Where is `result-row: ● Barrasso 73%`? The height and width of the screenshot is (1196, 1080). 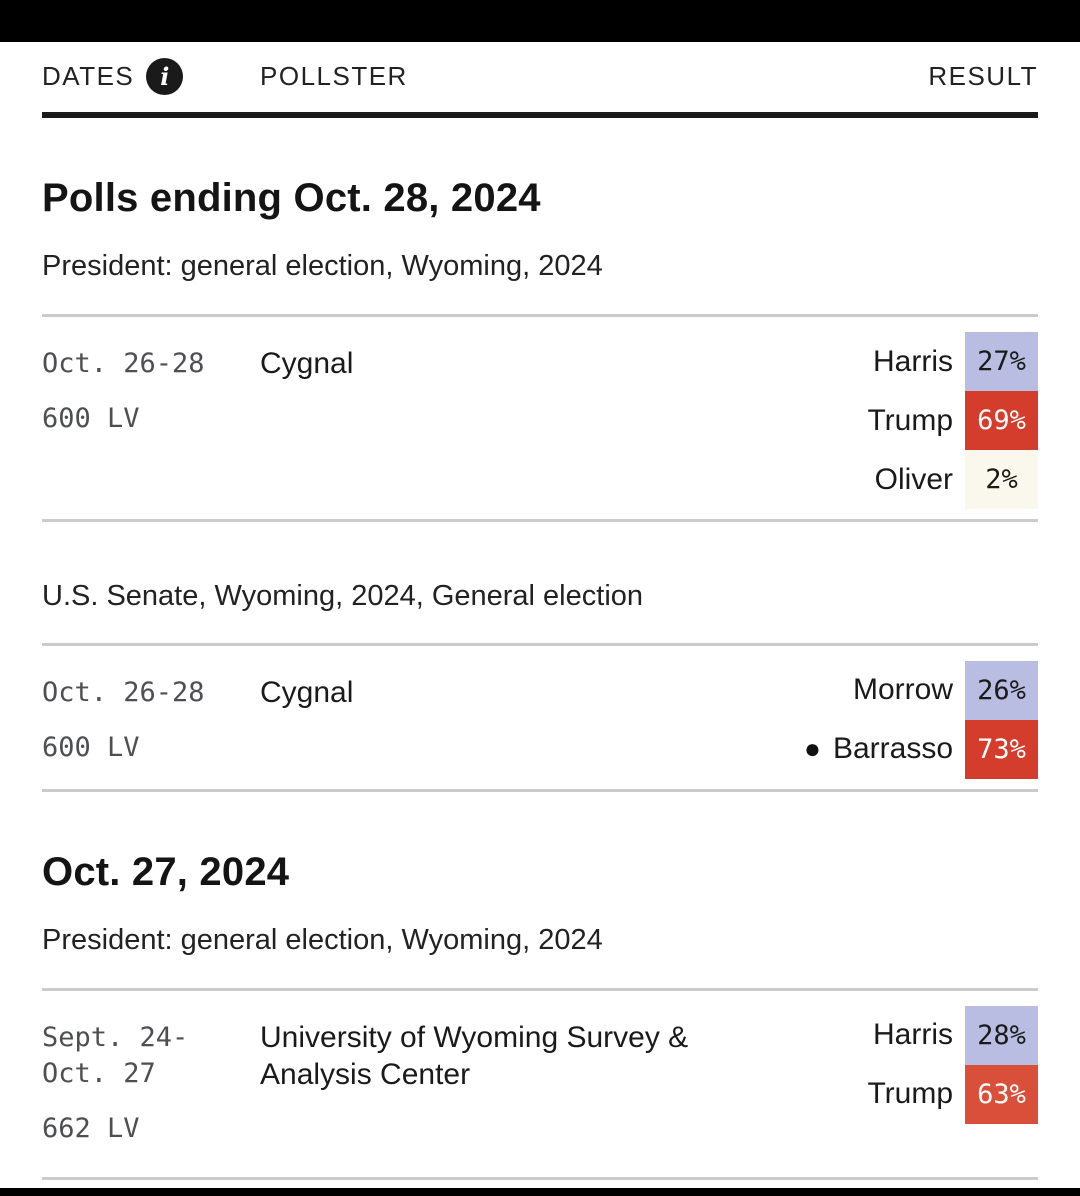
result-row: ● Barrasso 73% is located at coordinates (921, 749).